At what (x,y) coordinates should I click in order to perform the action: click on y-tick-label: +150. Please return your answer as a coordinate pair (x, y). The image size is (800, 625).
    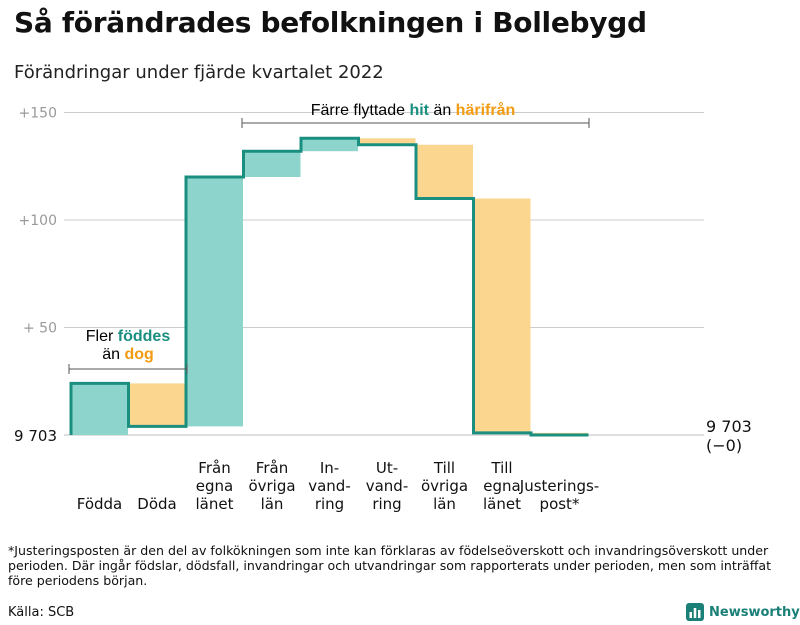
    Looking at the image, I should click on (38, 114).